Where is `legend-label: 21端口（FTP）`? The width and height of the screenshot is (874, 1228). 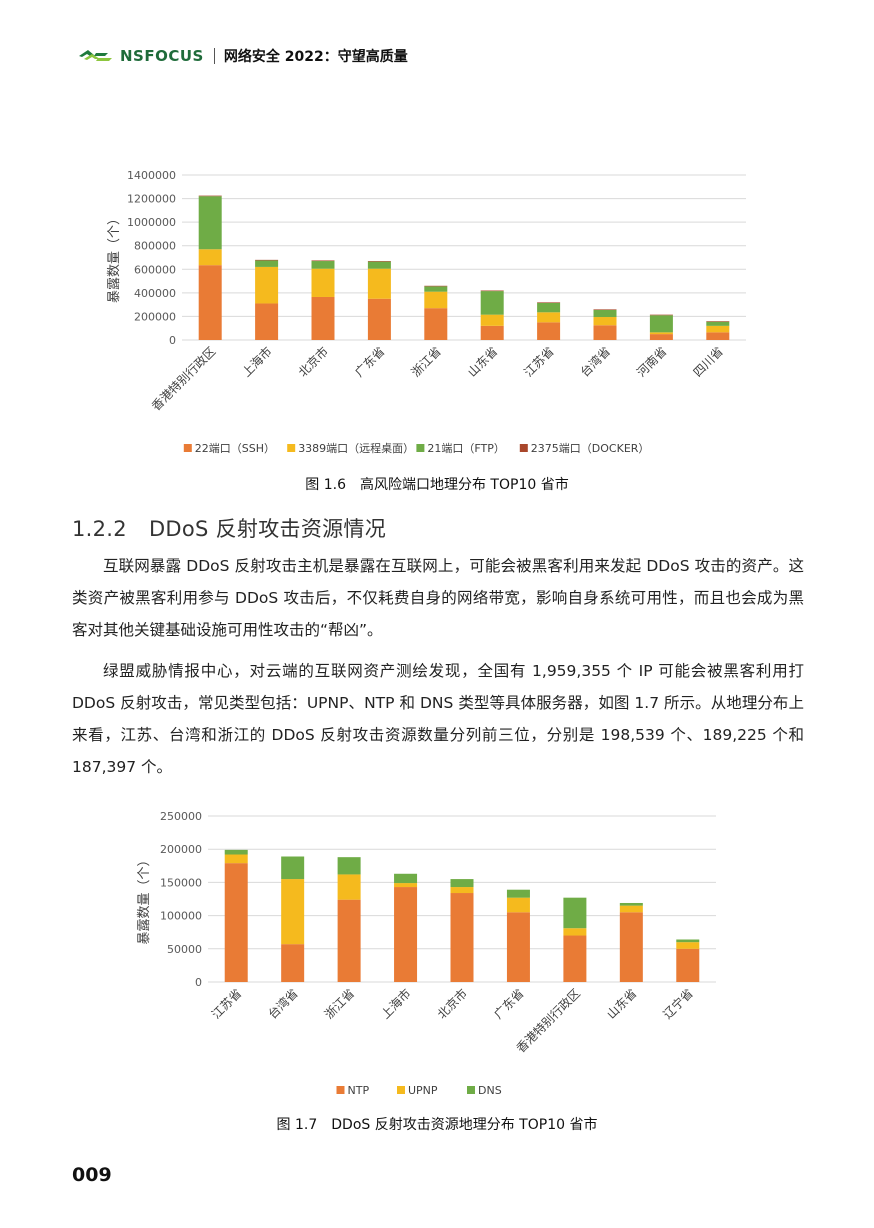
legend-label: 21端口（FTP） is located at coordinates (465, 448).